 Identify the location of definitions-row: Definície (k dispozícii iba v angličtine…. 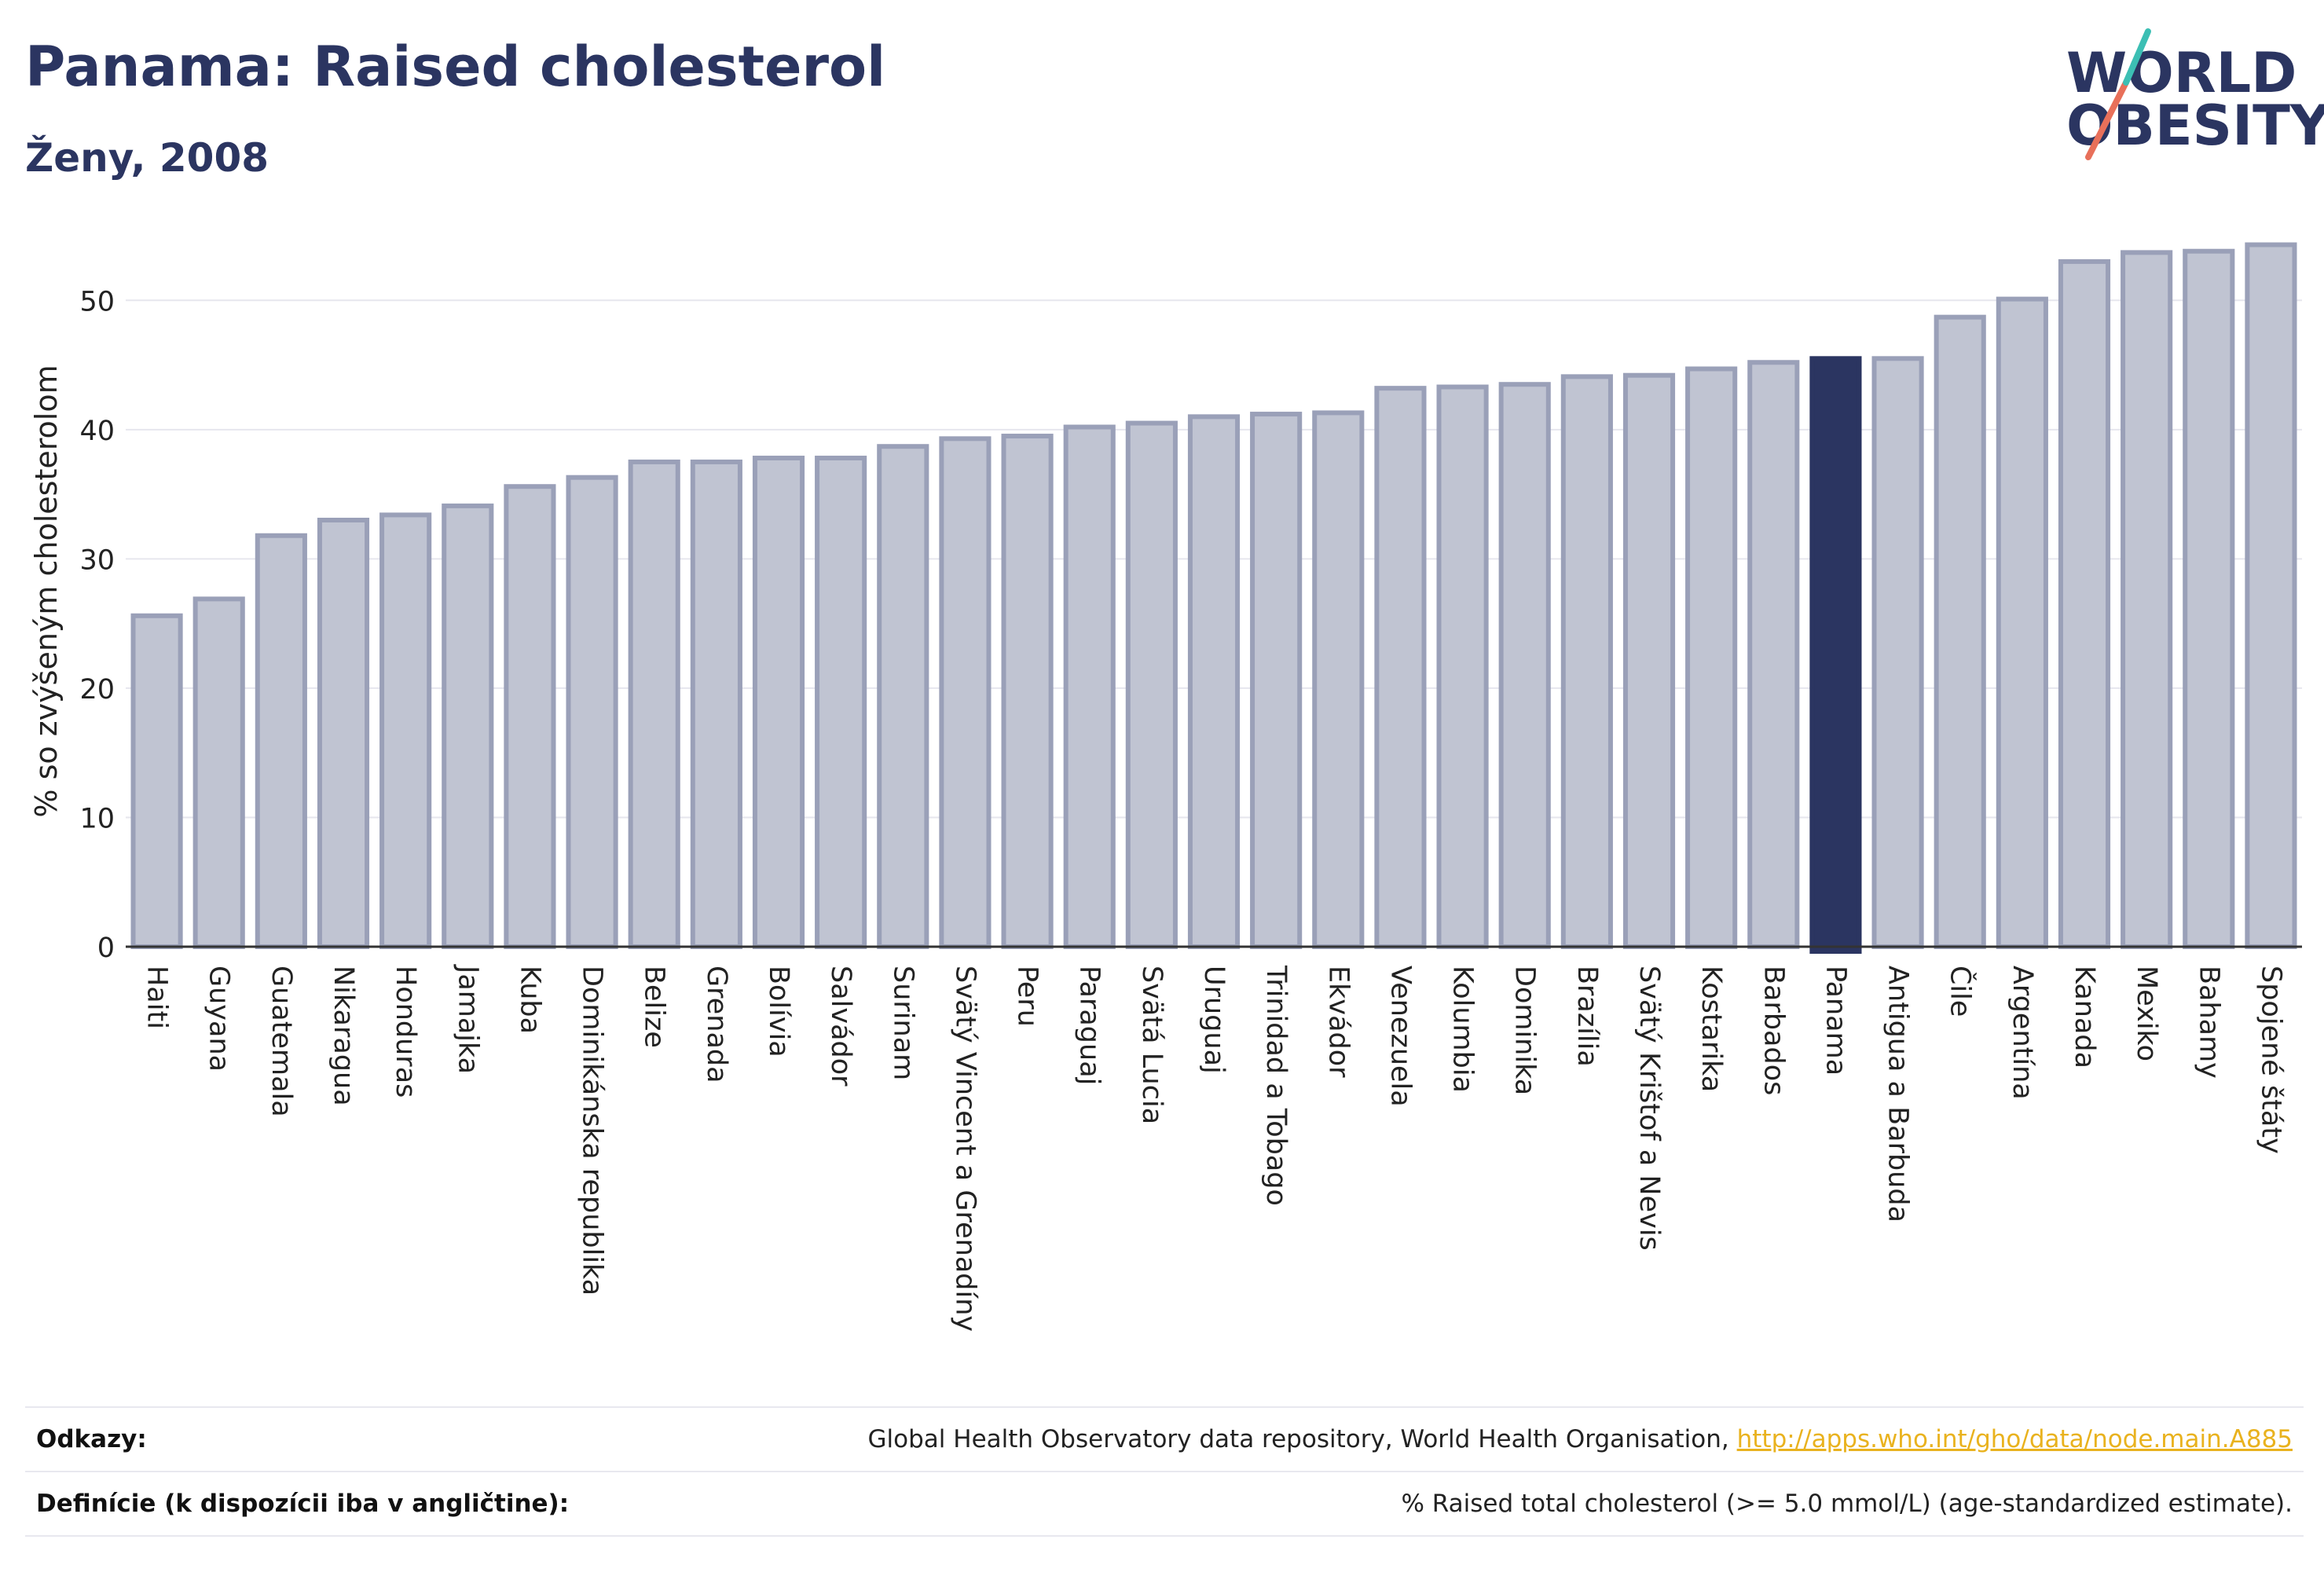
(1164, 1504).